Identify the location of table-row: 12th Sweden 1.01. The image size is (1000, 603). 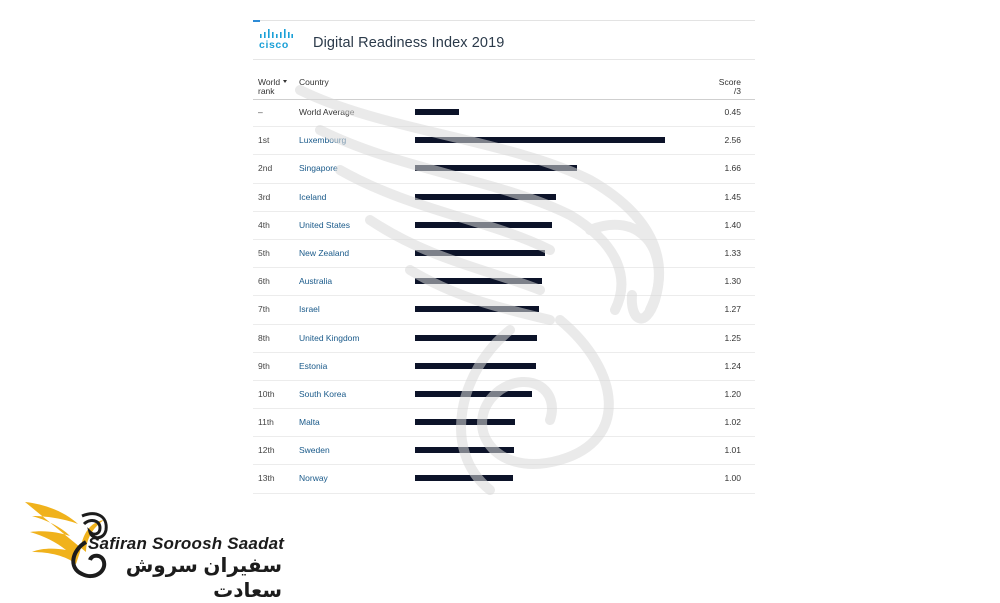
(504, 451).